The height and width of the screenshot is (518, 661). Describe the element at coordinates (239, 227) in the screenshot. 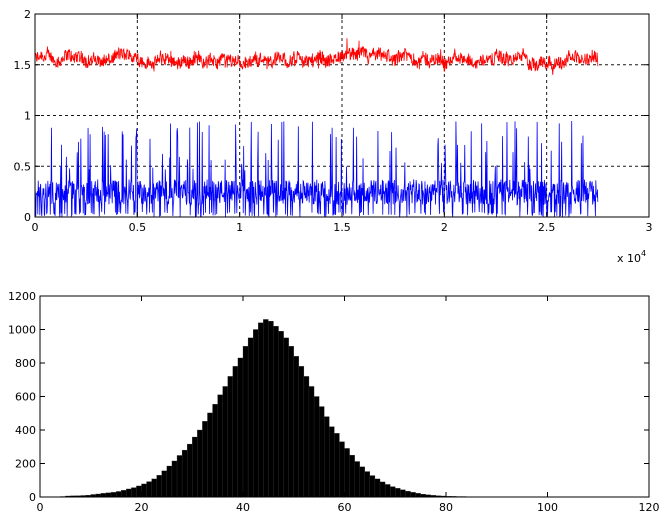

I see `timeseries-xtick-label: 1` at that location.